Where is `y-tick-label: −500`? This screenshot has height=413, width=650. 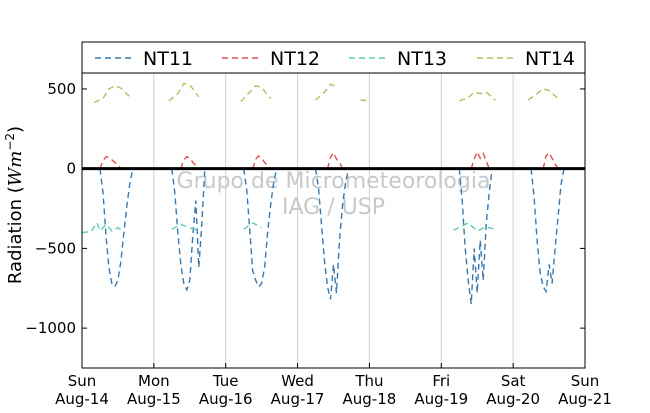 y-tick-label: −500 is located at coordinates (55, 248).